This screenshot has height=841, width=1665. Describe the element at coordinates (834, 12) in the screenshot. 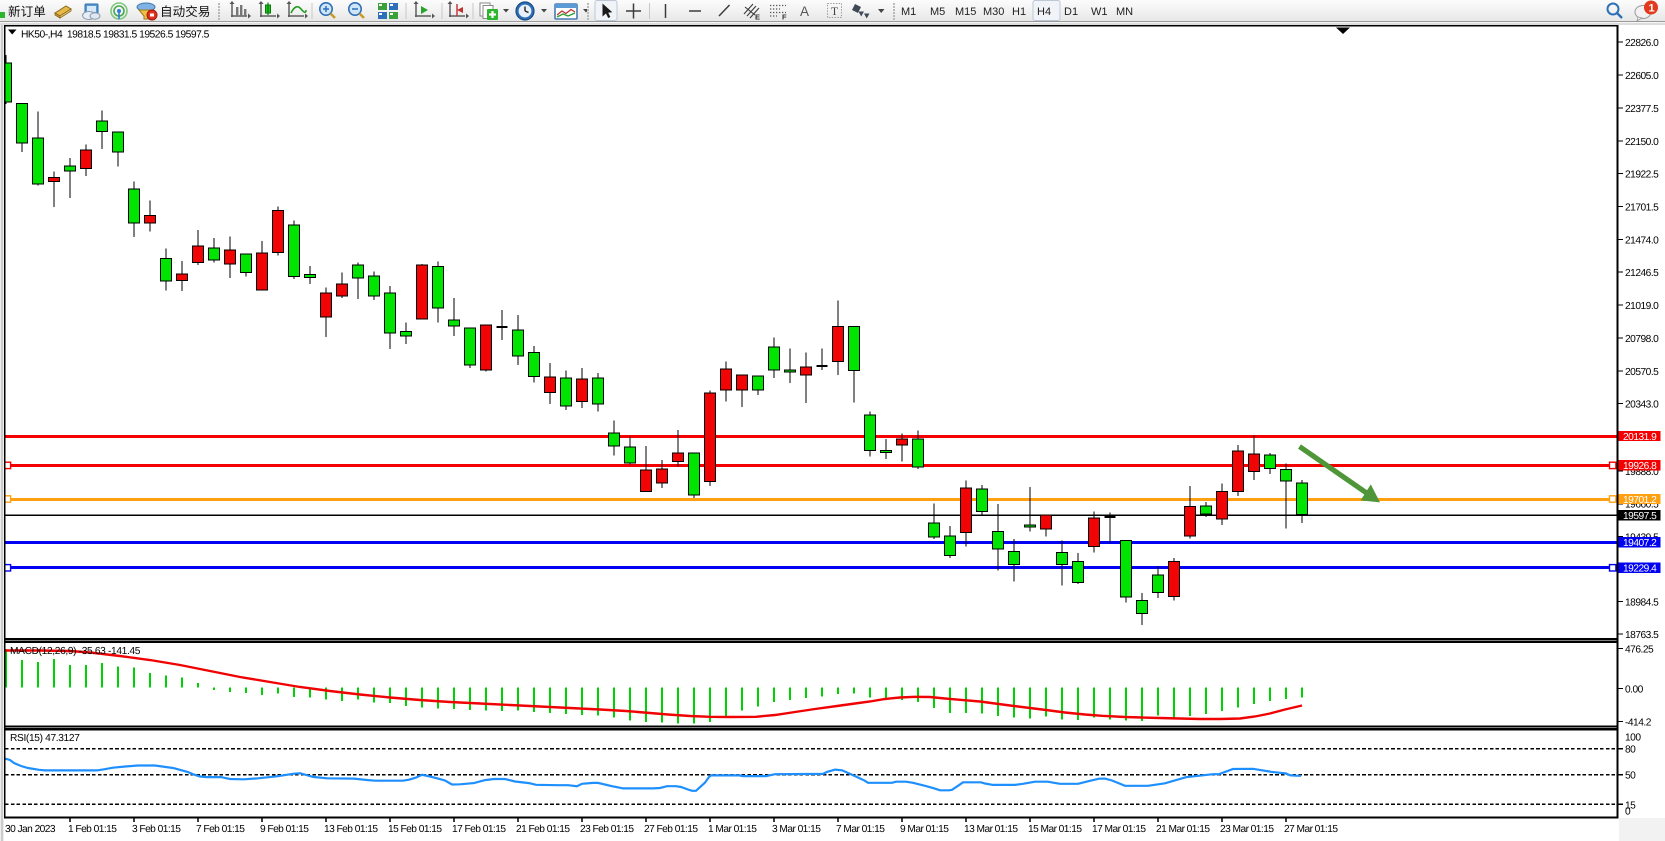

I see `svg-text: T` at that location.